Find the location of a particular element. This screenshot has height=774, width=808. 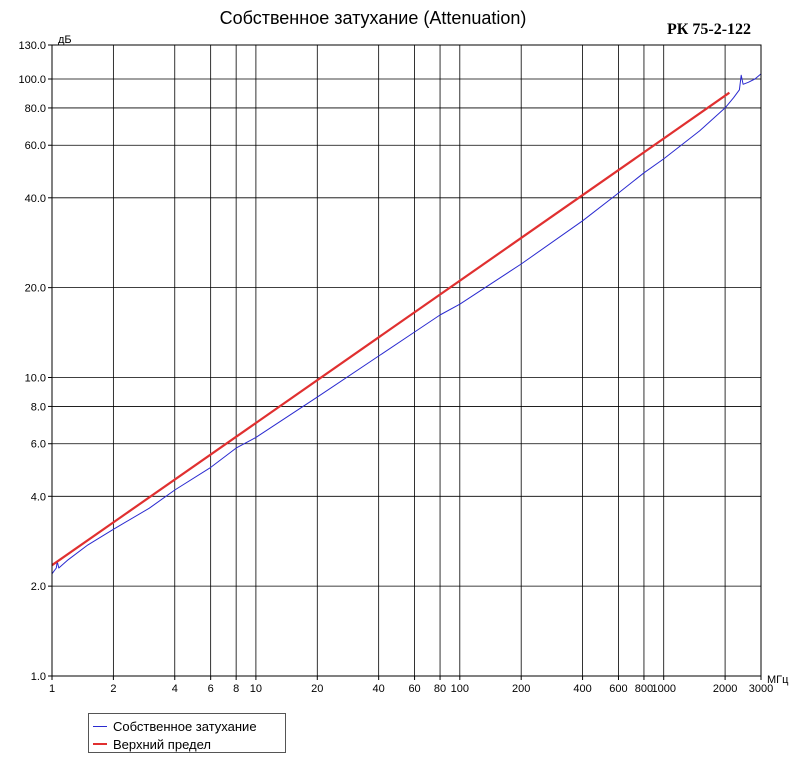

legend-item-attenuation: Собственное затухание is located at coordinates (175, 726).